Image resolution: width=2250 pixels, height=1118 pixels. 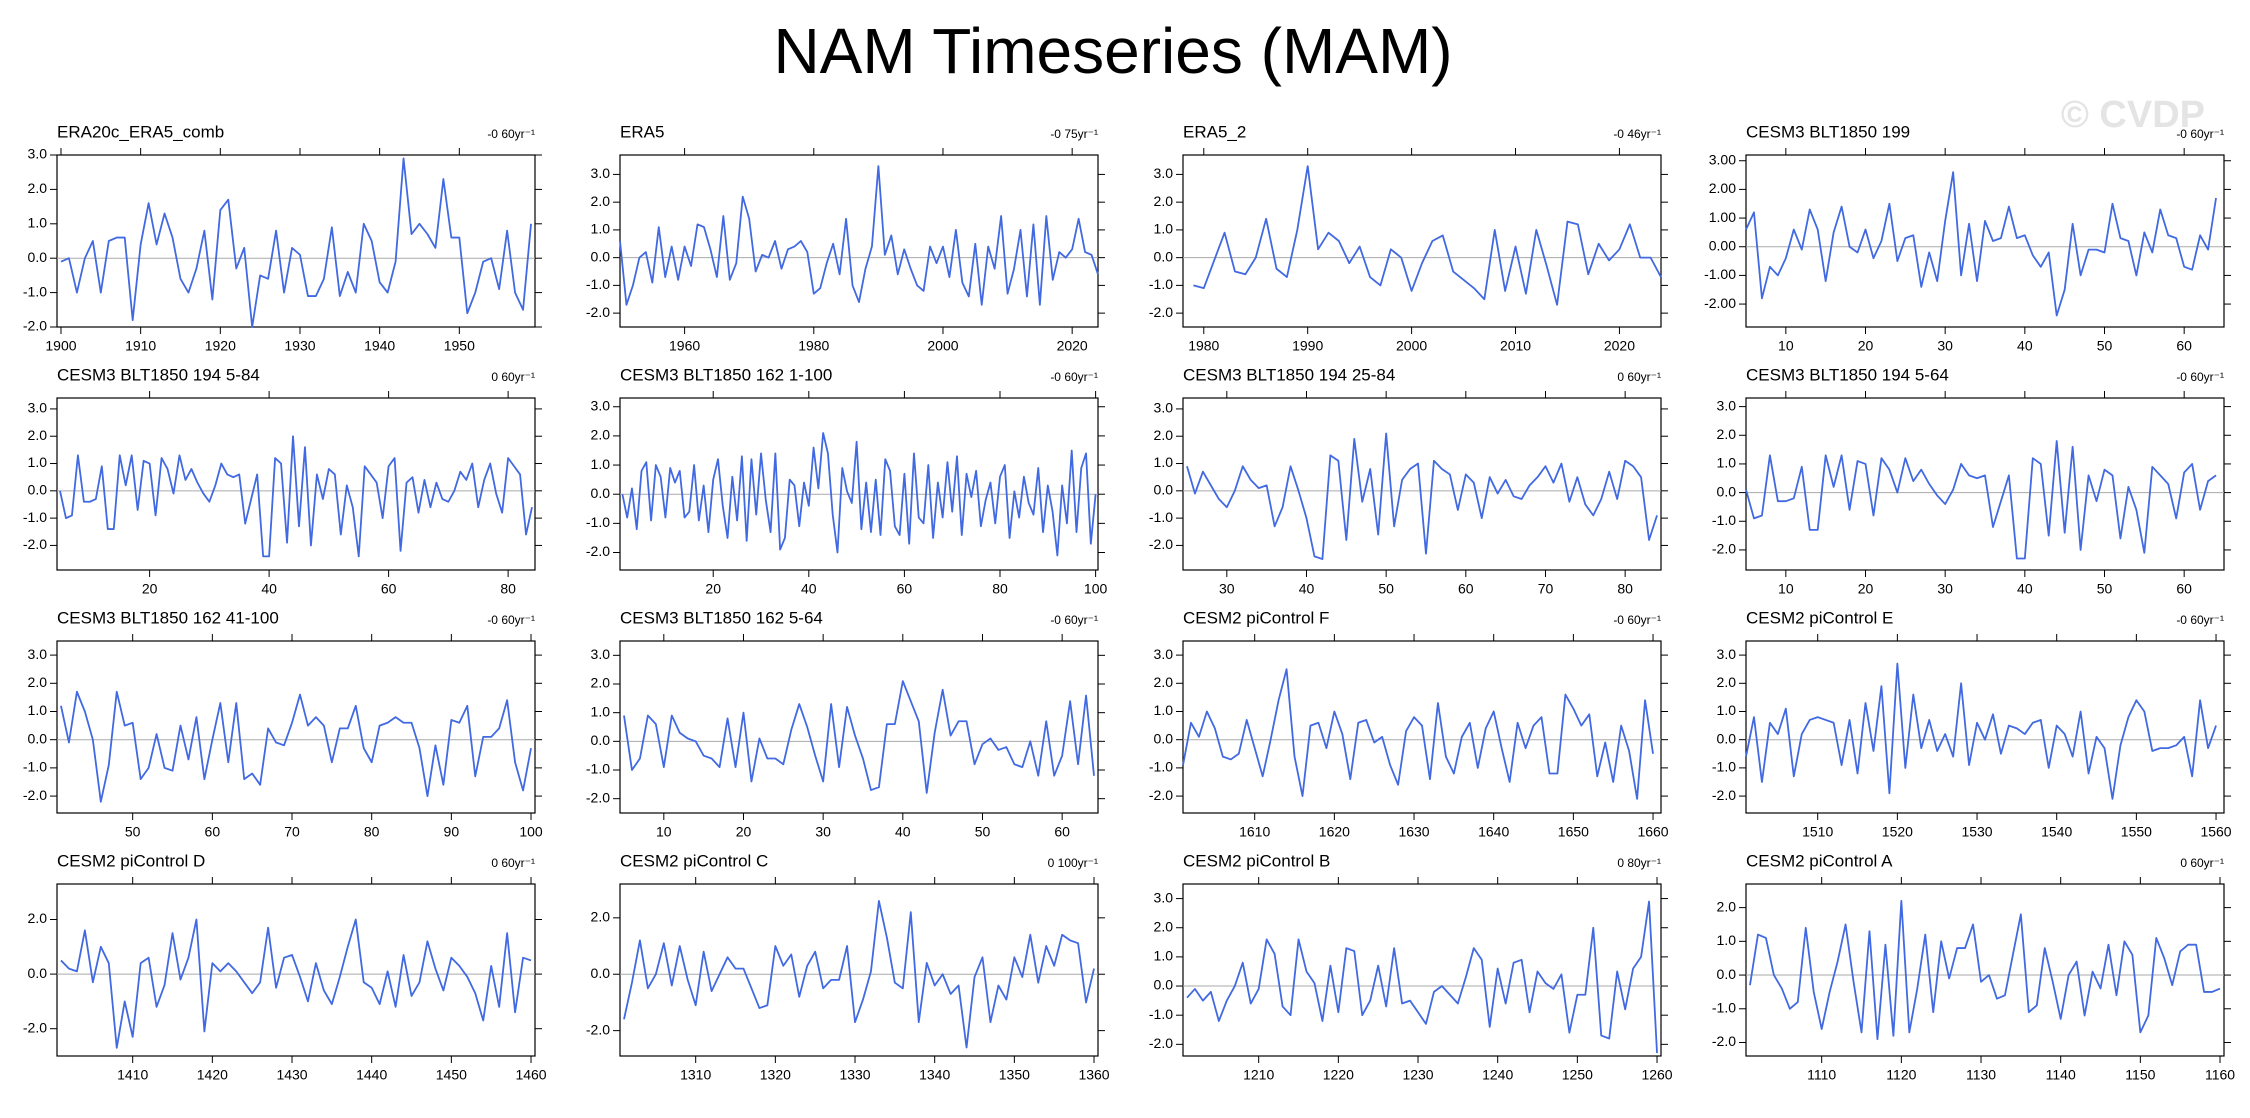 What do you see at coordinates (1577, 1075) in the screenshot?
I see `x-tick-label: 1250` at bounding box center [1577, 1075].